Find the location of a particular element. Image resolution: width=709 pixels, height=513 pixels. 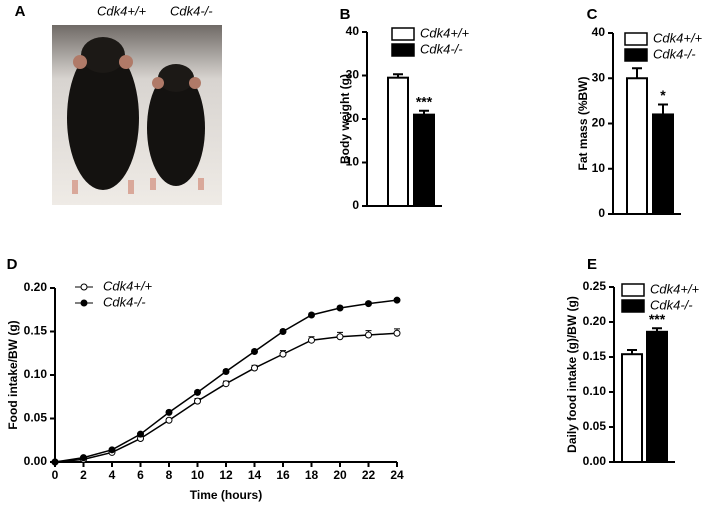

x-tick-label: 24 is located at coordinates (397, 475).